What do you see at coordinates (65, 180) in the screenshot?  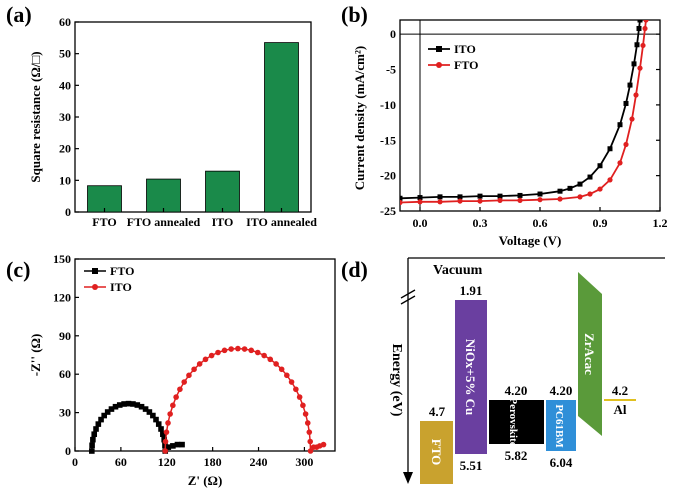 I see `y-tick-label: 10` at bounding box center [65, 180].